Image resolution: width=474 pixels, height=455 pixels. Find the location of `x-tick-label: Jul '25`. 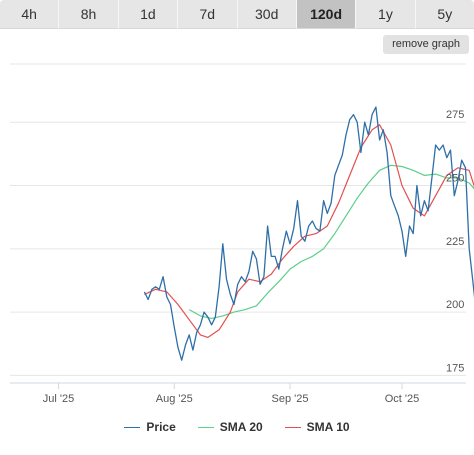

x-tick-label: Jul '25 is located at coordinates (58, 399).